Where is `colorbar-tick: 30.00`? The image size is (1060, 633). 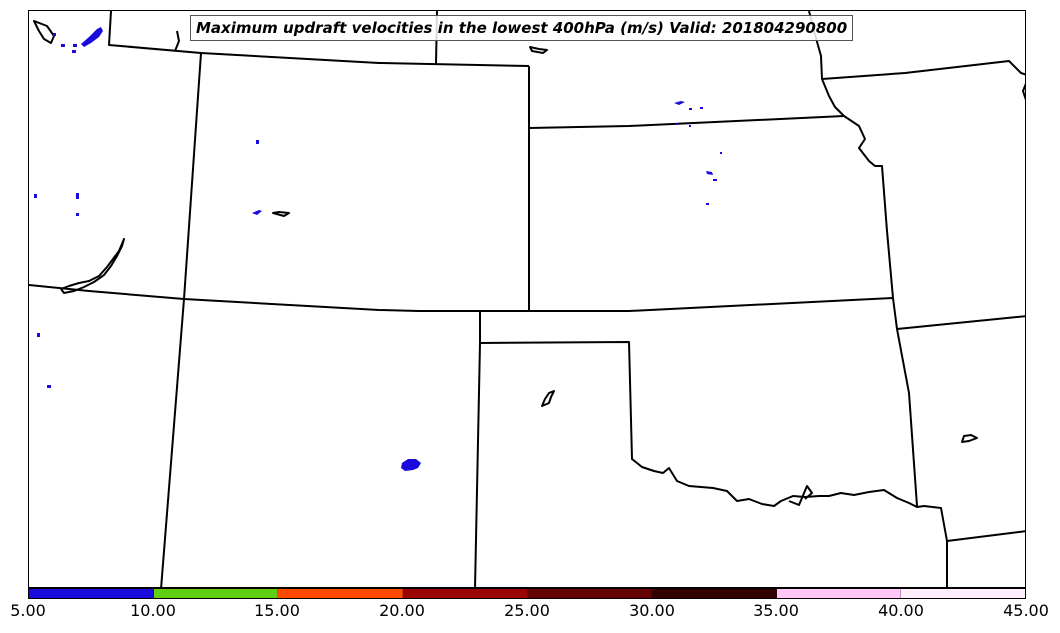
colorbar-tick: 30.00 is located at coordinates (652, 610).